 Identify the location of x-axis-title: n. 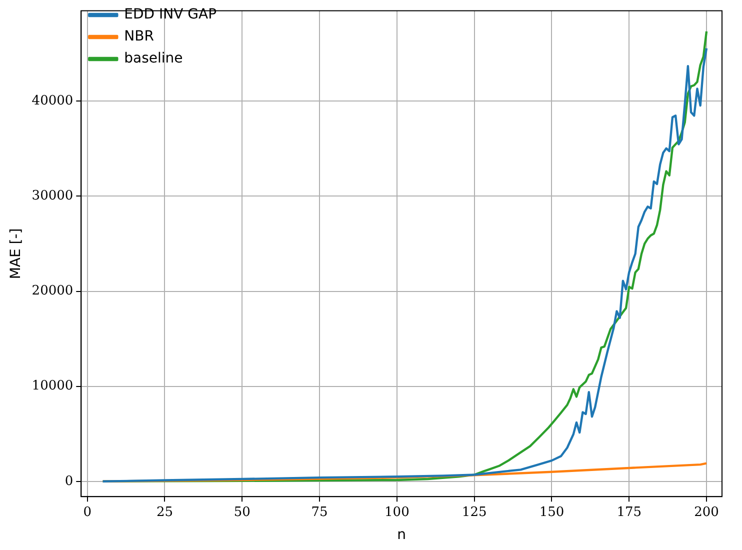
(401, 535).